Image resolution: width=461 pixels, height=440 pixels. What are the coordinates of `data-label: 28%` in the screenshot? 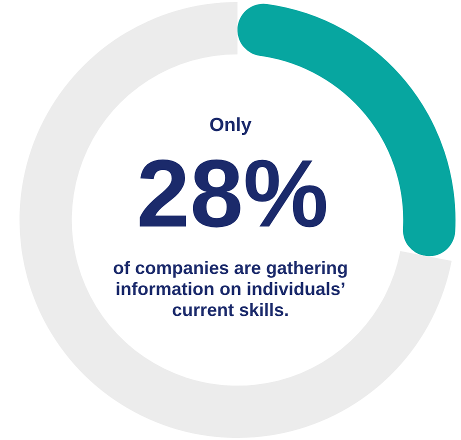 It's located at (232, 194).